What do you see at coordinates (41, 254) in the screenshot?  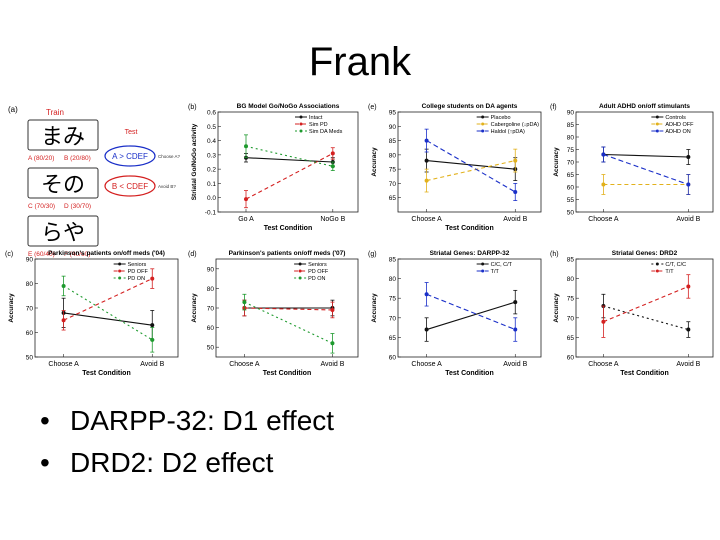 I see `reward-probability-left: E (60/40)` at bounding box center [41, 254].